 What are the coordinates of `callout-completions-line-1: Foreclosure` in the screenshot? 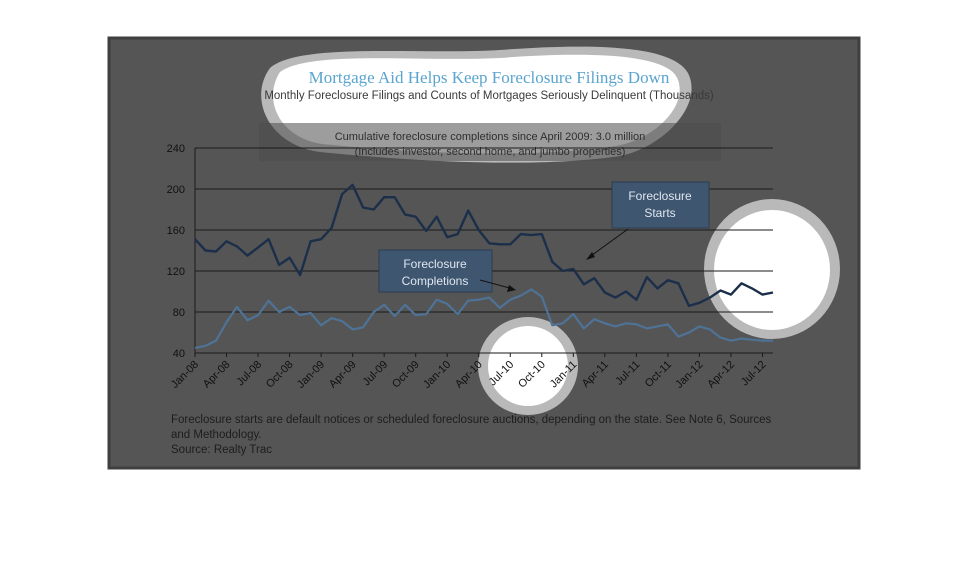 It's located at (435, 264).